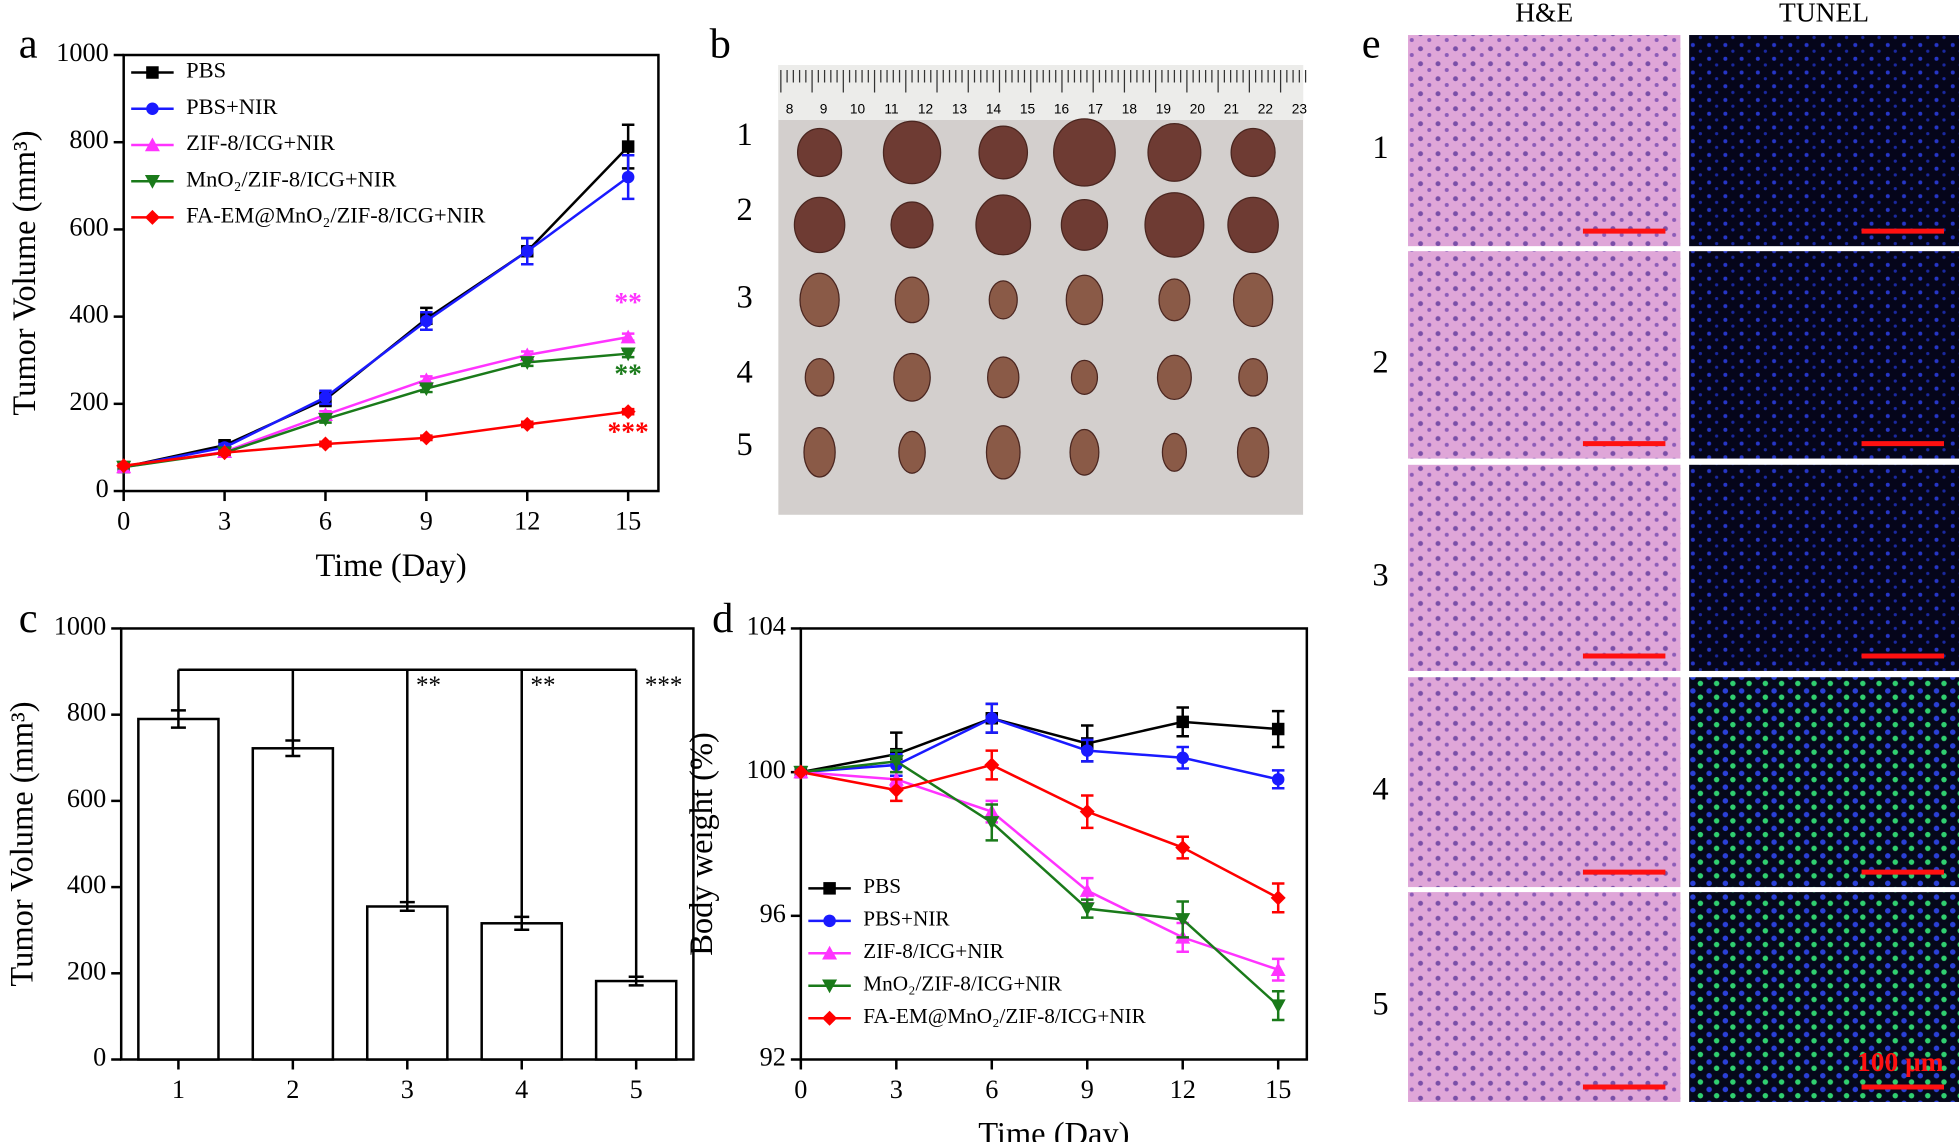  What do you see at coordinates (521, 1089) in the screenshot?
I see `x-tick-label: 4` at bounding box center [521, 1089].